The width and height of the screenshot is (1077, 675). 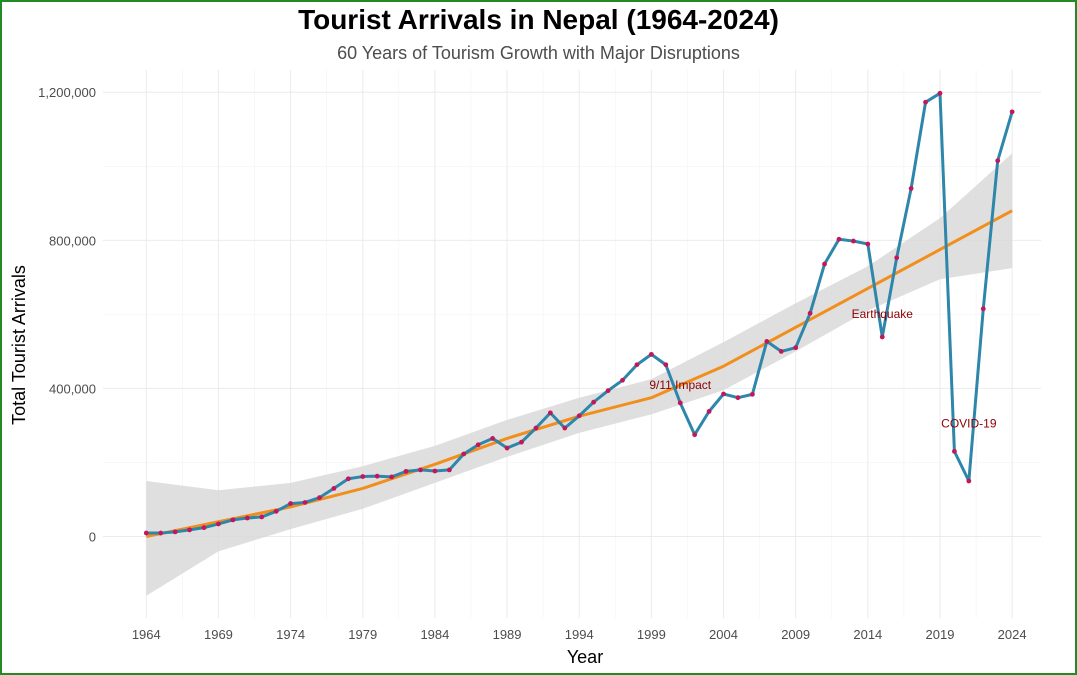 What do you see at coordinates (67, 92) in the screenshot?
I see `y-tick-label: 1,200,000` at bounding box center [67, 92].